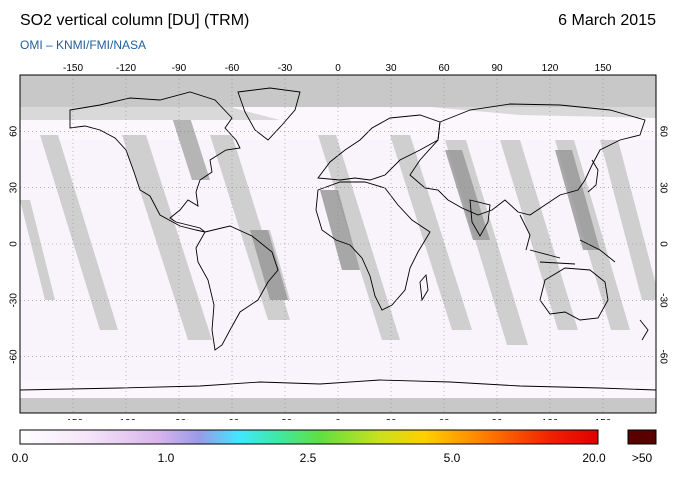 This screenshot has width=676, height=480. I want to click on colorbar-labels: 0.0 1.0 2.5 5.0 20.0 >50, so click(332, 458).